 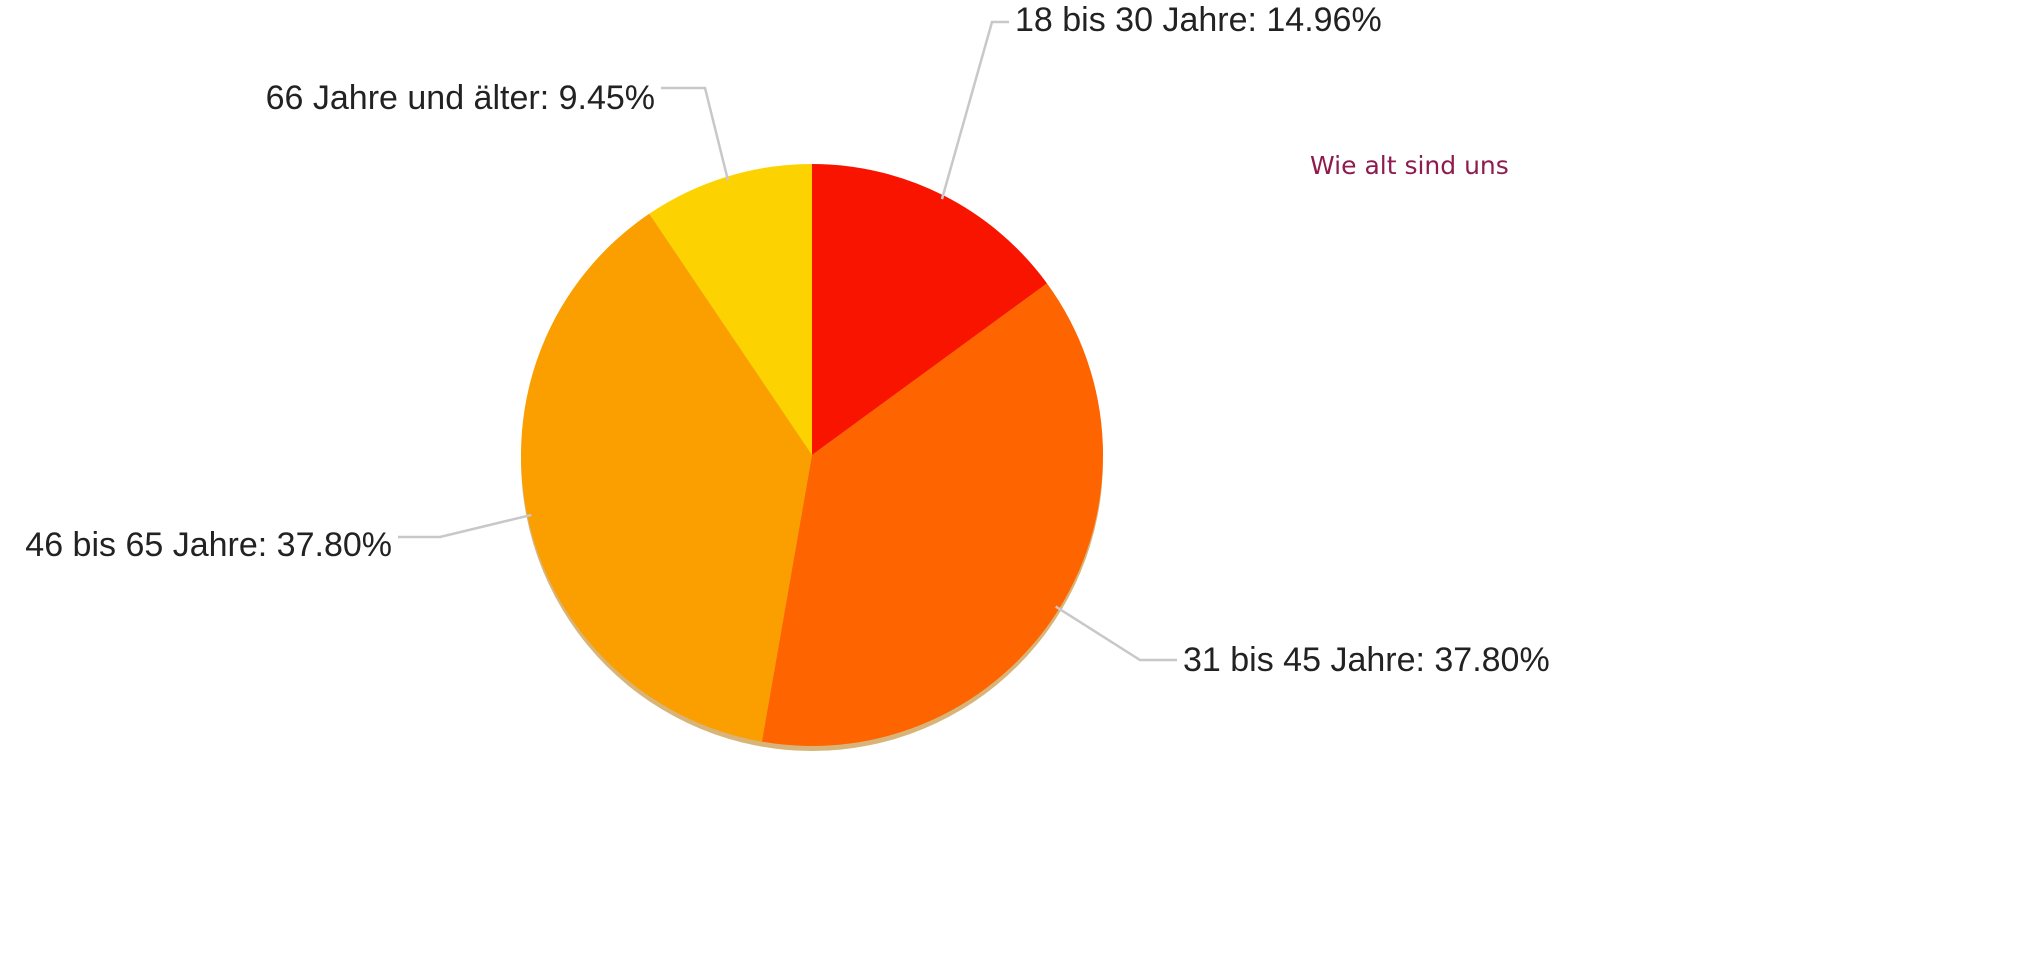 What do you see at coordinates (460, 98) in the screenshot?
I see `data-label: 66 Jahre und älter: 9.45%` at bounding box center [460, 98].